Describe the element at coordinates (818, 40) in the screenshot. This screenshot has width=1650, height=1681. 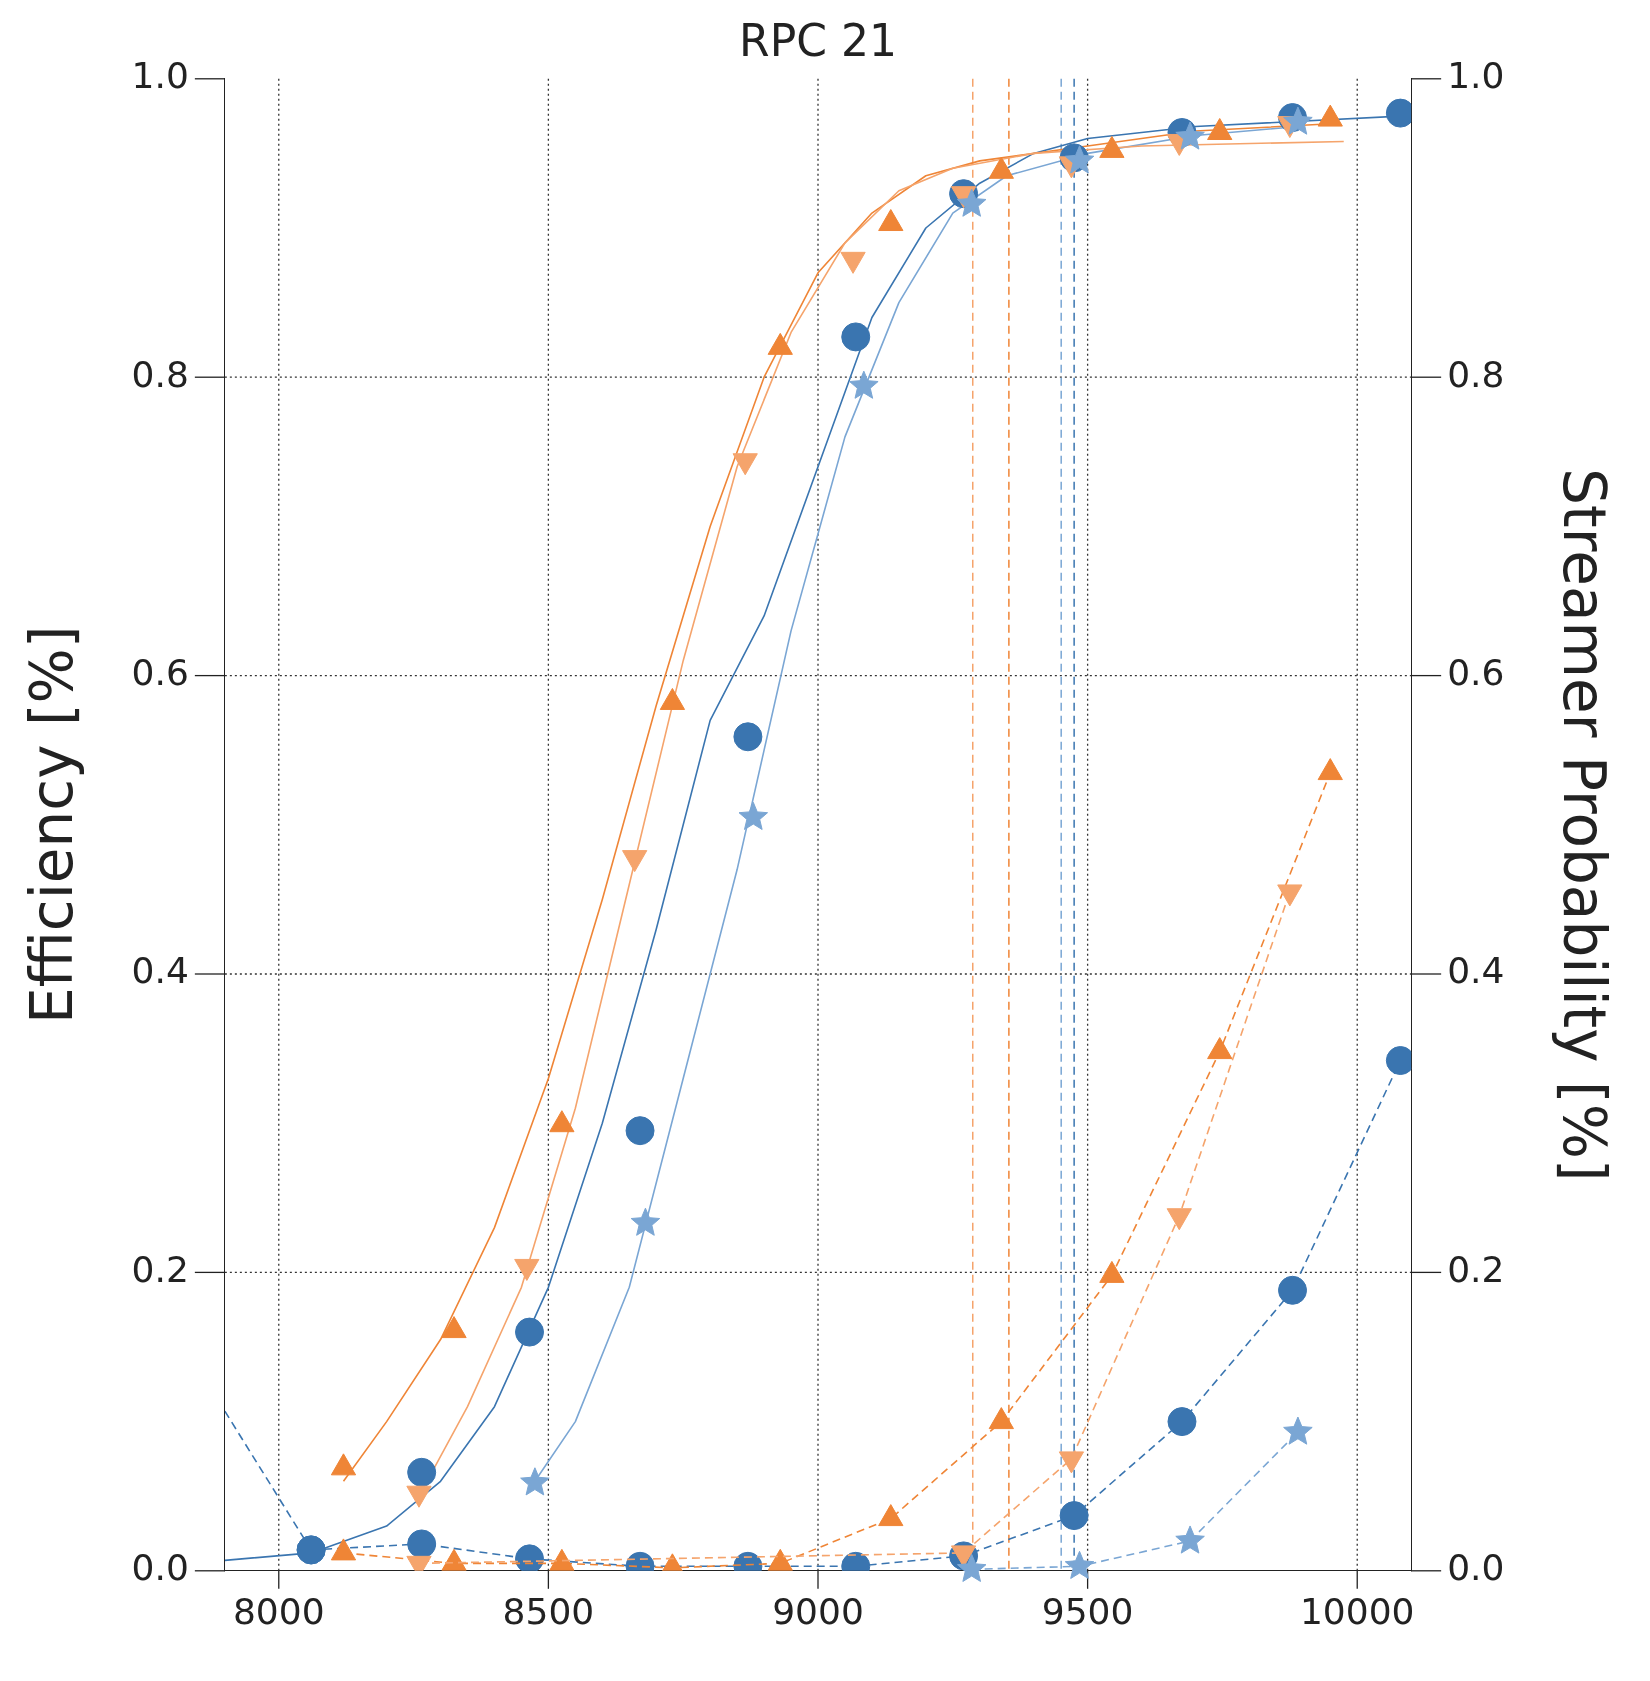
I see `chart-title: RPC 21` at that location.